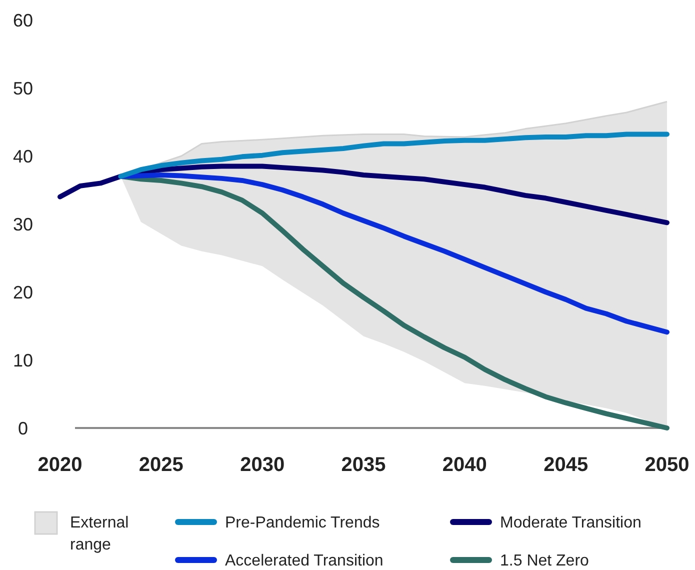  Describe the element at coordinates (23, 20) in the screenshot. I see `y-tick-label: 60` at that location.